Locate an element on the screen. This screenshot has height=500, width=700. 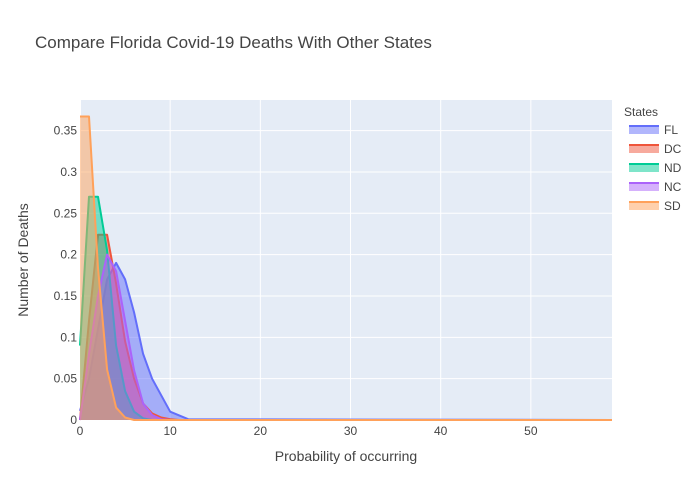
legend-swatch-sd is located at coordinates (644, 206).